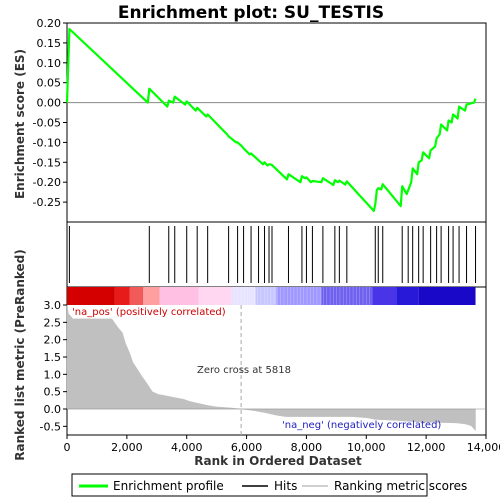 This screenshot has width=500, height=500. What do you see at coordinates (187, 447) in the screenshot?
I see `x-tick-label: 4,000` at bounding box center [187, 447].